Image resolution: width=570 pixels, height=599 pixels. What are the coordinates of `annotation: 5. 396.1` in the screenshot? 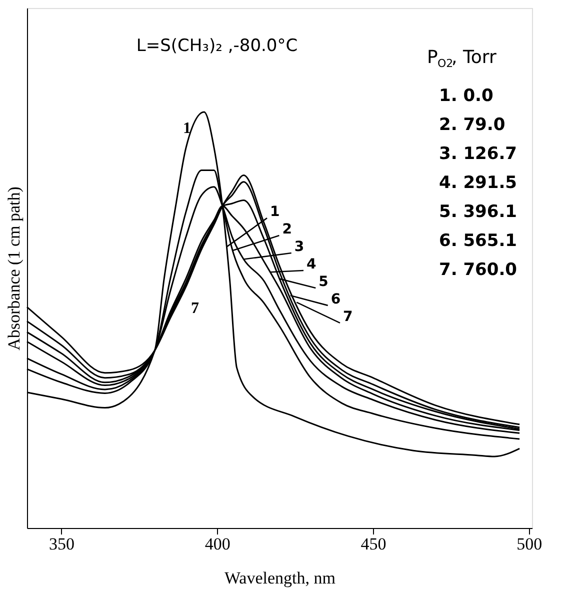 It's located at (478, 212).